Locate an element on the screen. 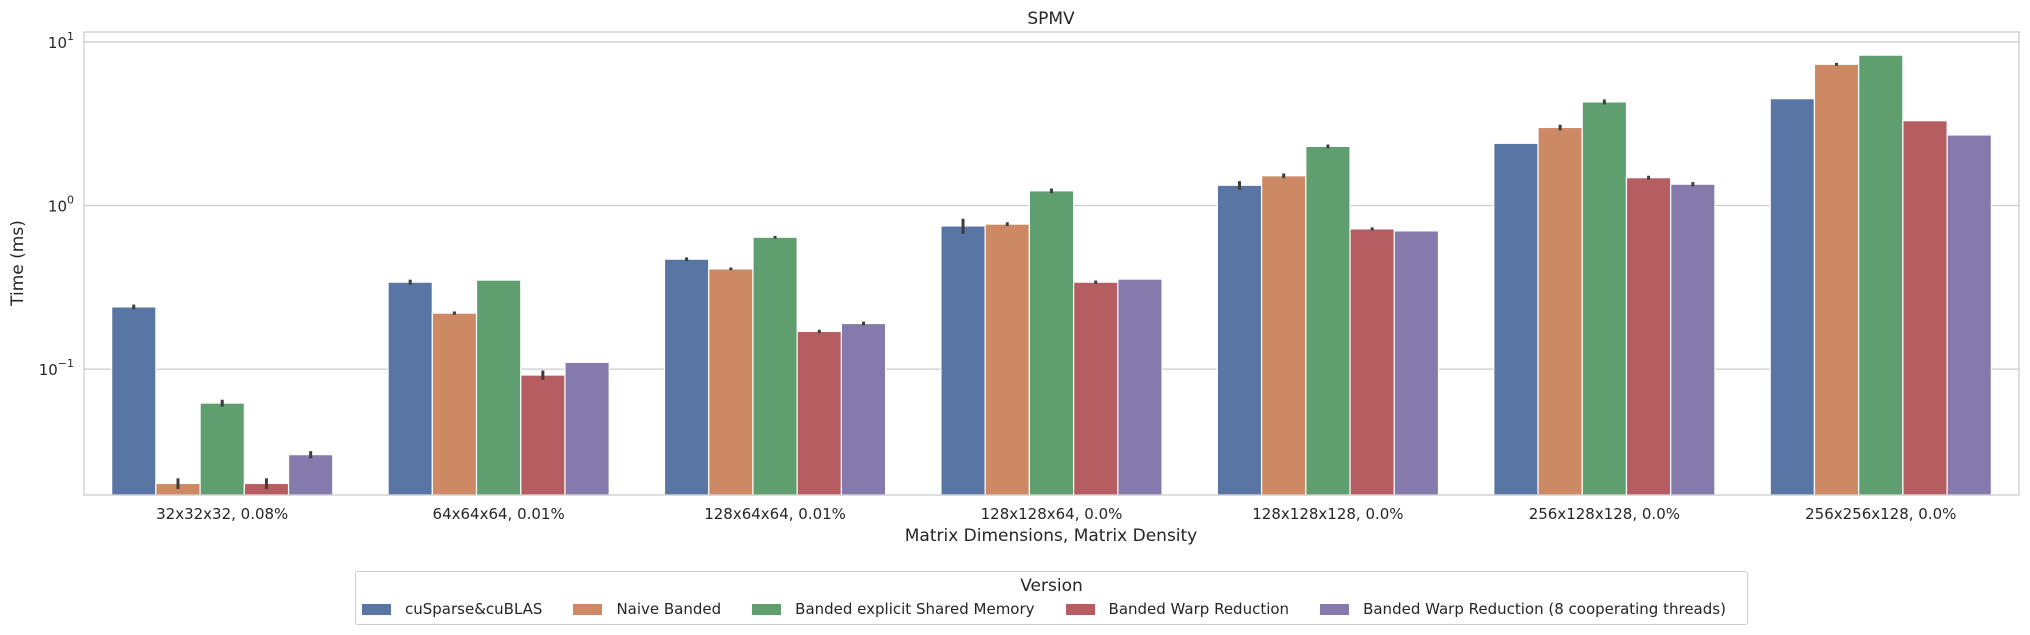  x-tick-label: 32x32x32, 0.08% is located at coordinates (222, 514).